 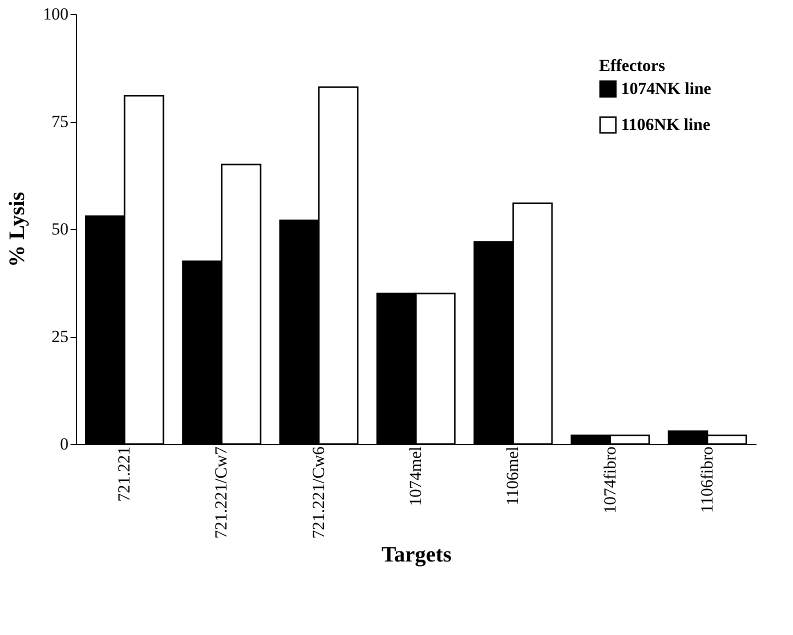 What do you see at coordinates (16, 229) in the screenshot?
I see `y-axis-title: % Lysis` at bounding box center [16, 229].